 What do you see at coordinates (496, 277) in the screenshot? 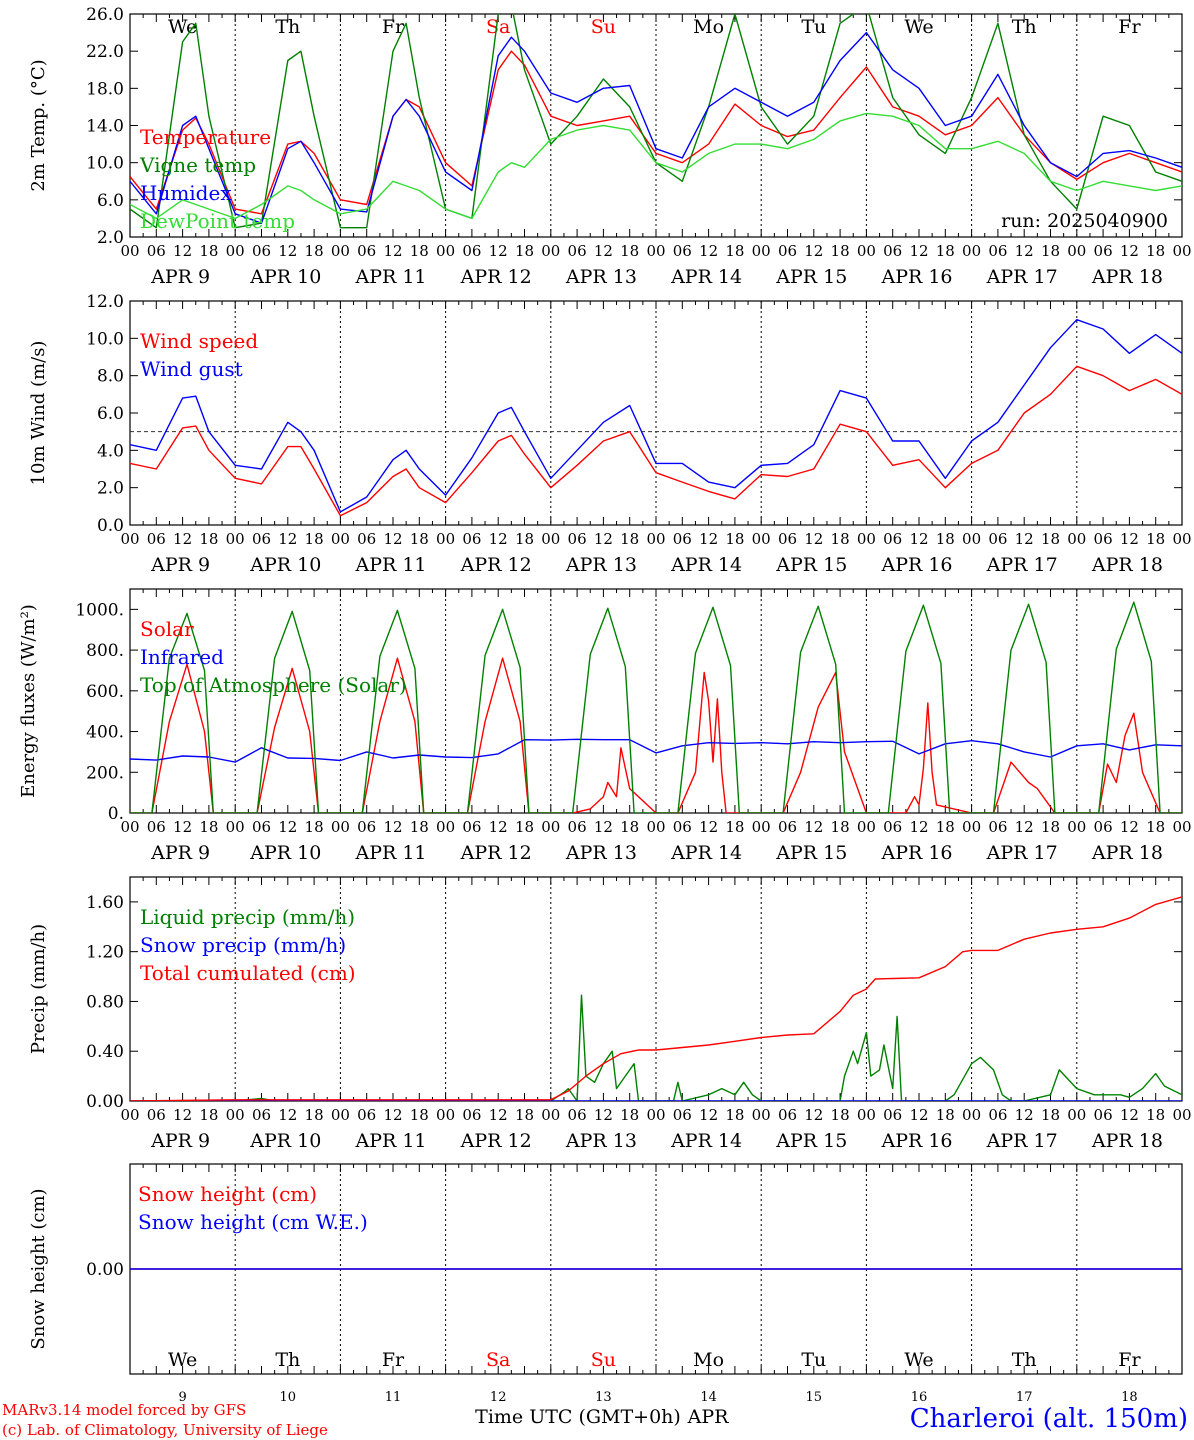
I see `date-label: APR 12` at bounding box center [496, 277].